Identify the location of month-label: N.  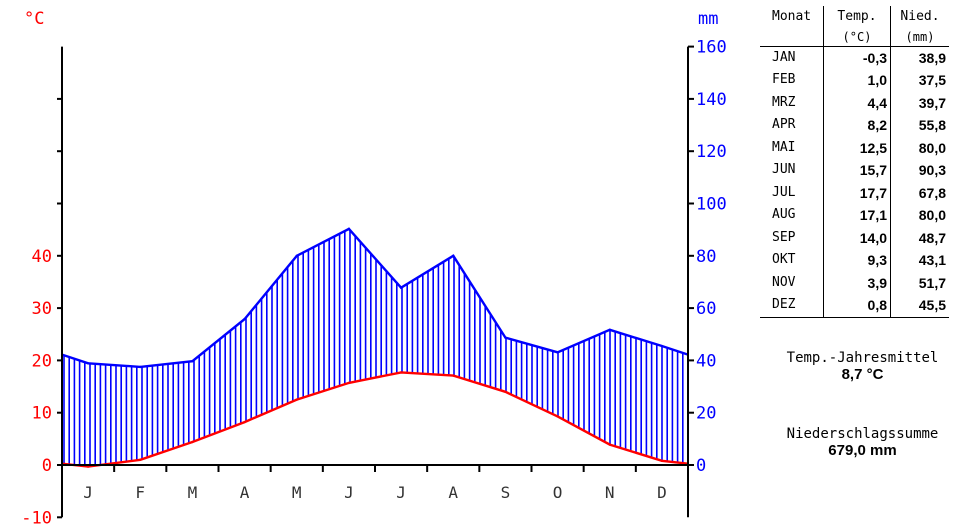
(610, 492).